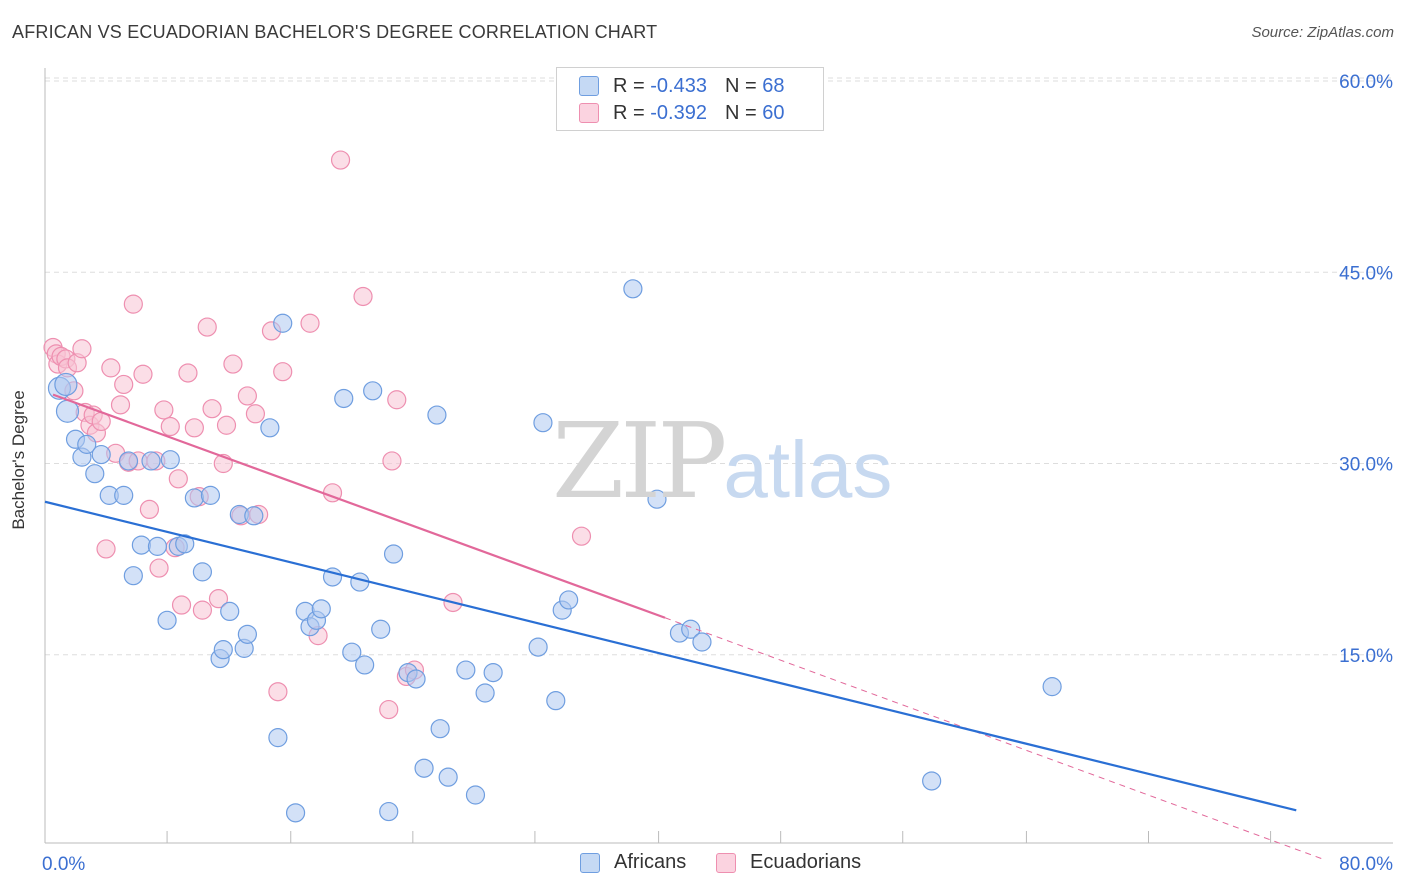  Describe the element at coordinates (1366, 82) in the screenshot. I see `y-tick-label-60: 60.0%` at that location.